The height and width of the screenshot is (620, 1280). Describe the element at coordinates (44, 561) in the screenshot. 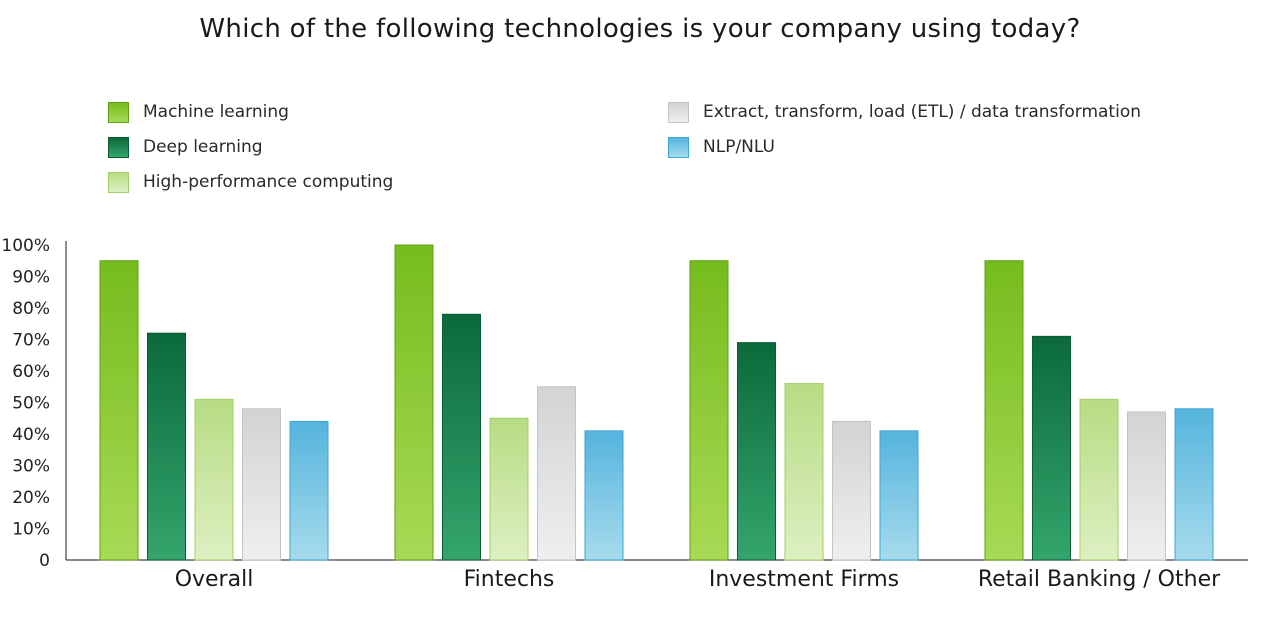

I see `y-tick-label: 0` at that location.